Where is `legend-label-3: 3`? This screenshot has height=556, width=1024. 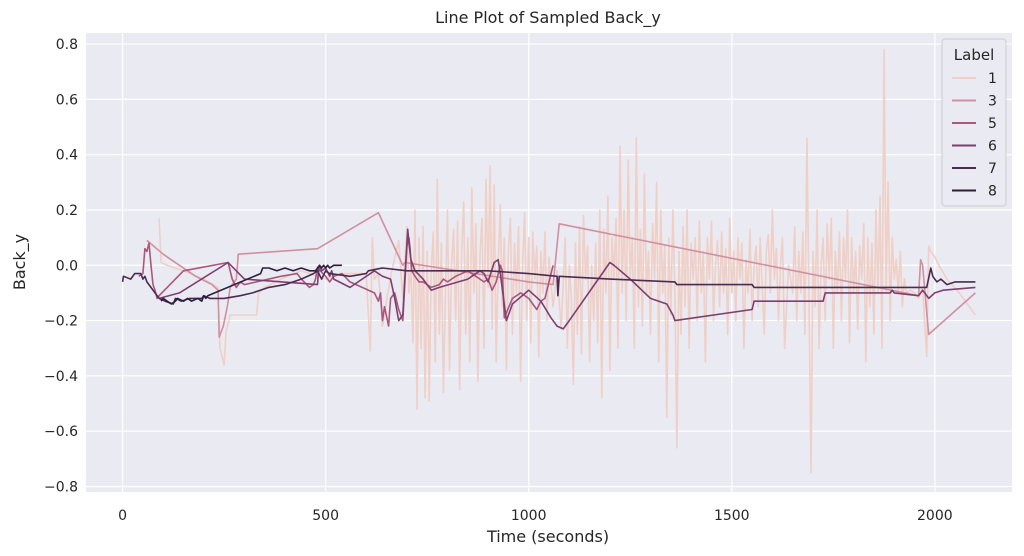 legend-label-3: 3 is located at coordinates (992, 102).